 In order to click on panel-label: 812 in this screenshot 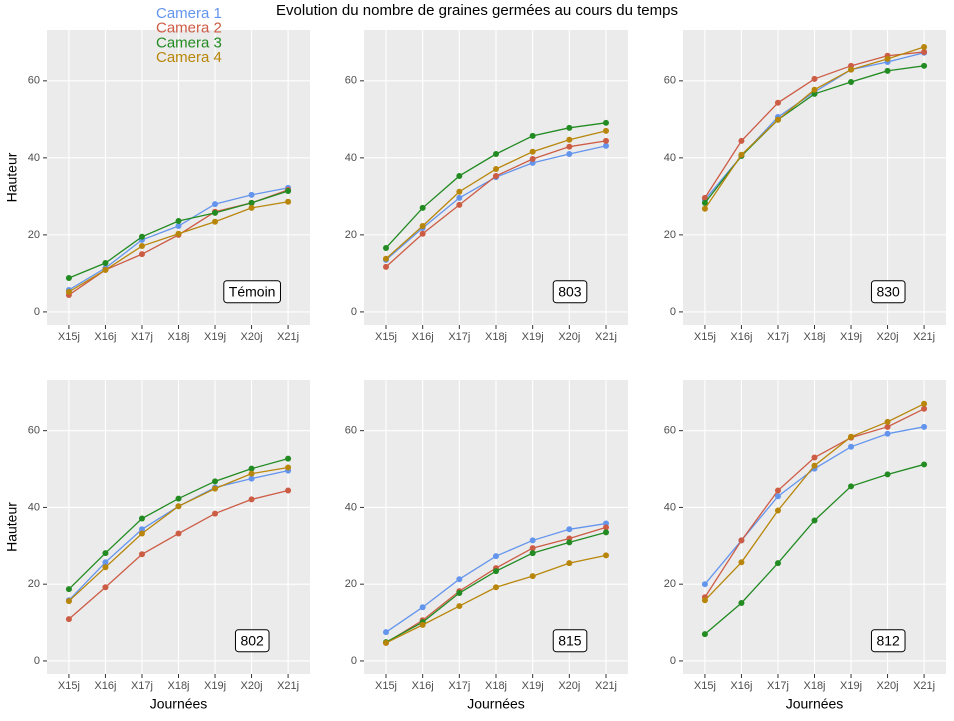, I will do `click(888, 641)`.